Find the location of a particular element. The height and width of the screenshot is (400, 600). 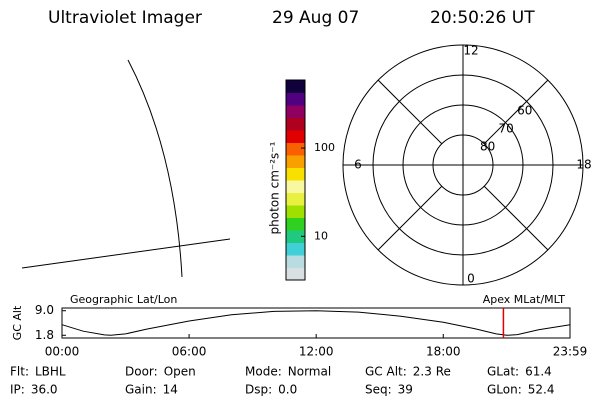

status-value: 0.0 is located at coordinates (287, 390).